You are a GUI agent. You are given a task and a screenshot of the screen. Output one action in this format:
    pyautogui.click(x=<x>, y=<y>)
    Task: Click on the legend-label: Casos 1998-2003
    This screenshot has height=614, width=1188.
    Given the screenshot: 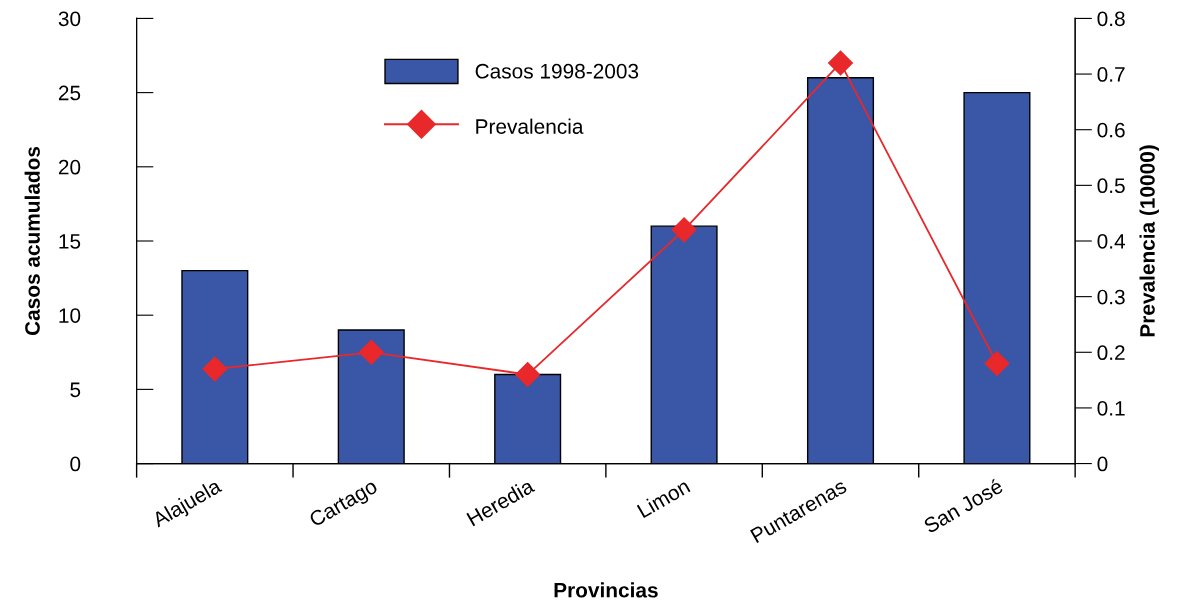 What is the action you would take?
    pyautogui.click(x=557, y=71)
    